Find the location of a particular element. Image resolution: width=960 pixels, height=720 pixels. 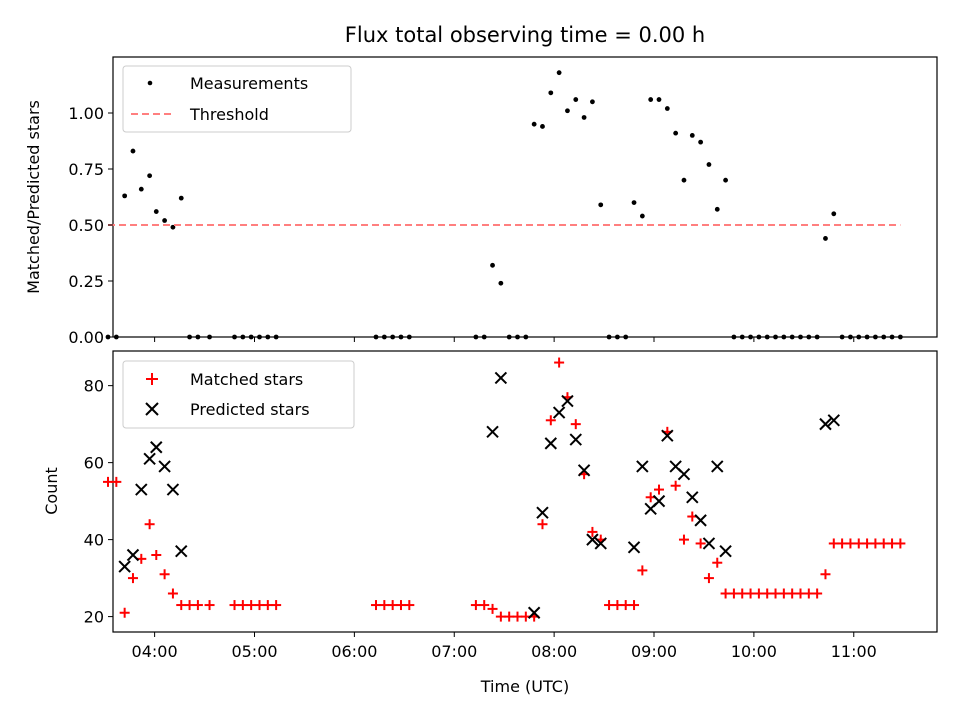

y-tick-label: 60 is located at coordinates (94, 463).